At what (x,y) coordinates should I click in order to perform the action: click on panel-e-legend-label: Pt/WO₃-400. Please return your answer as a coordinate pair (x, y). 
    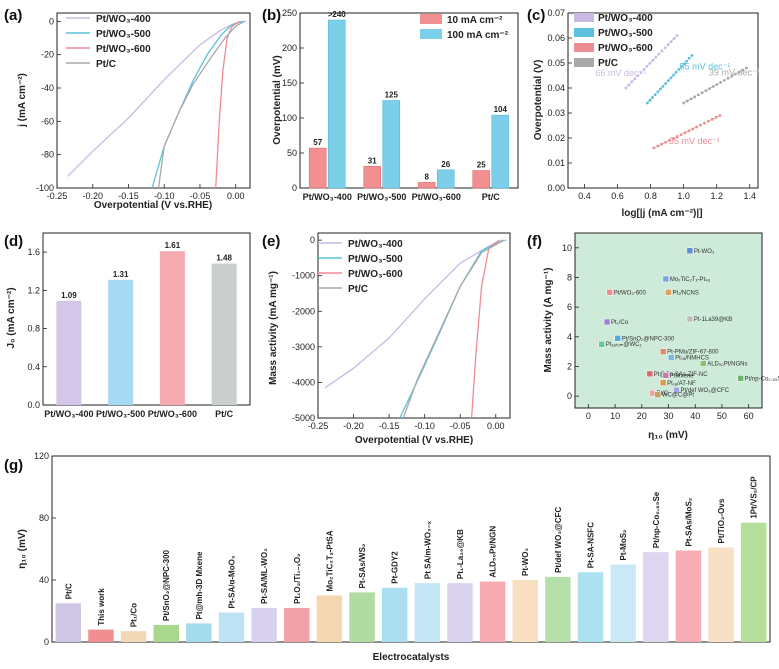
    Looking at the image, I should click on (375, 244).